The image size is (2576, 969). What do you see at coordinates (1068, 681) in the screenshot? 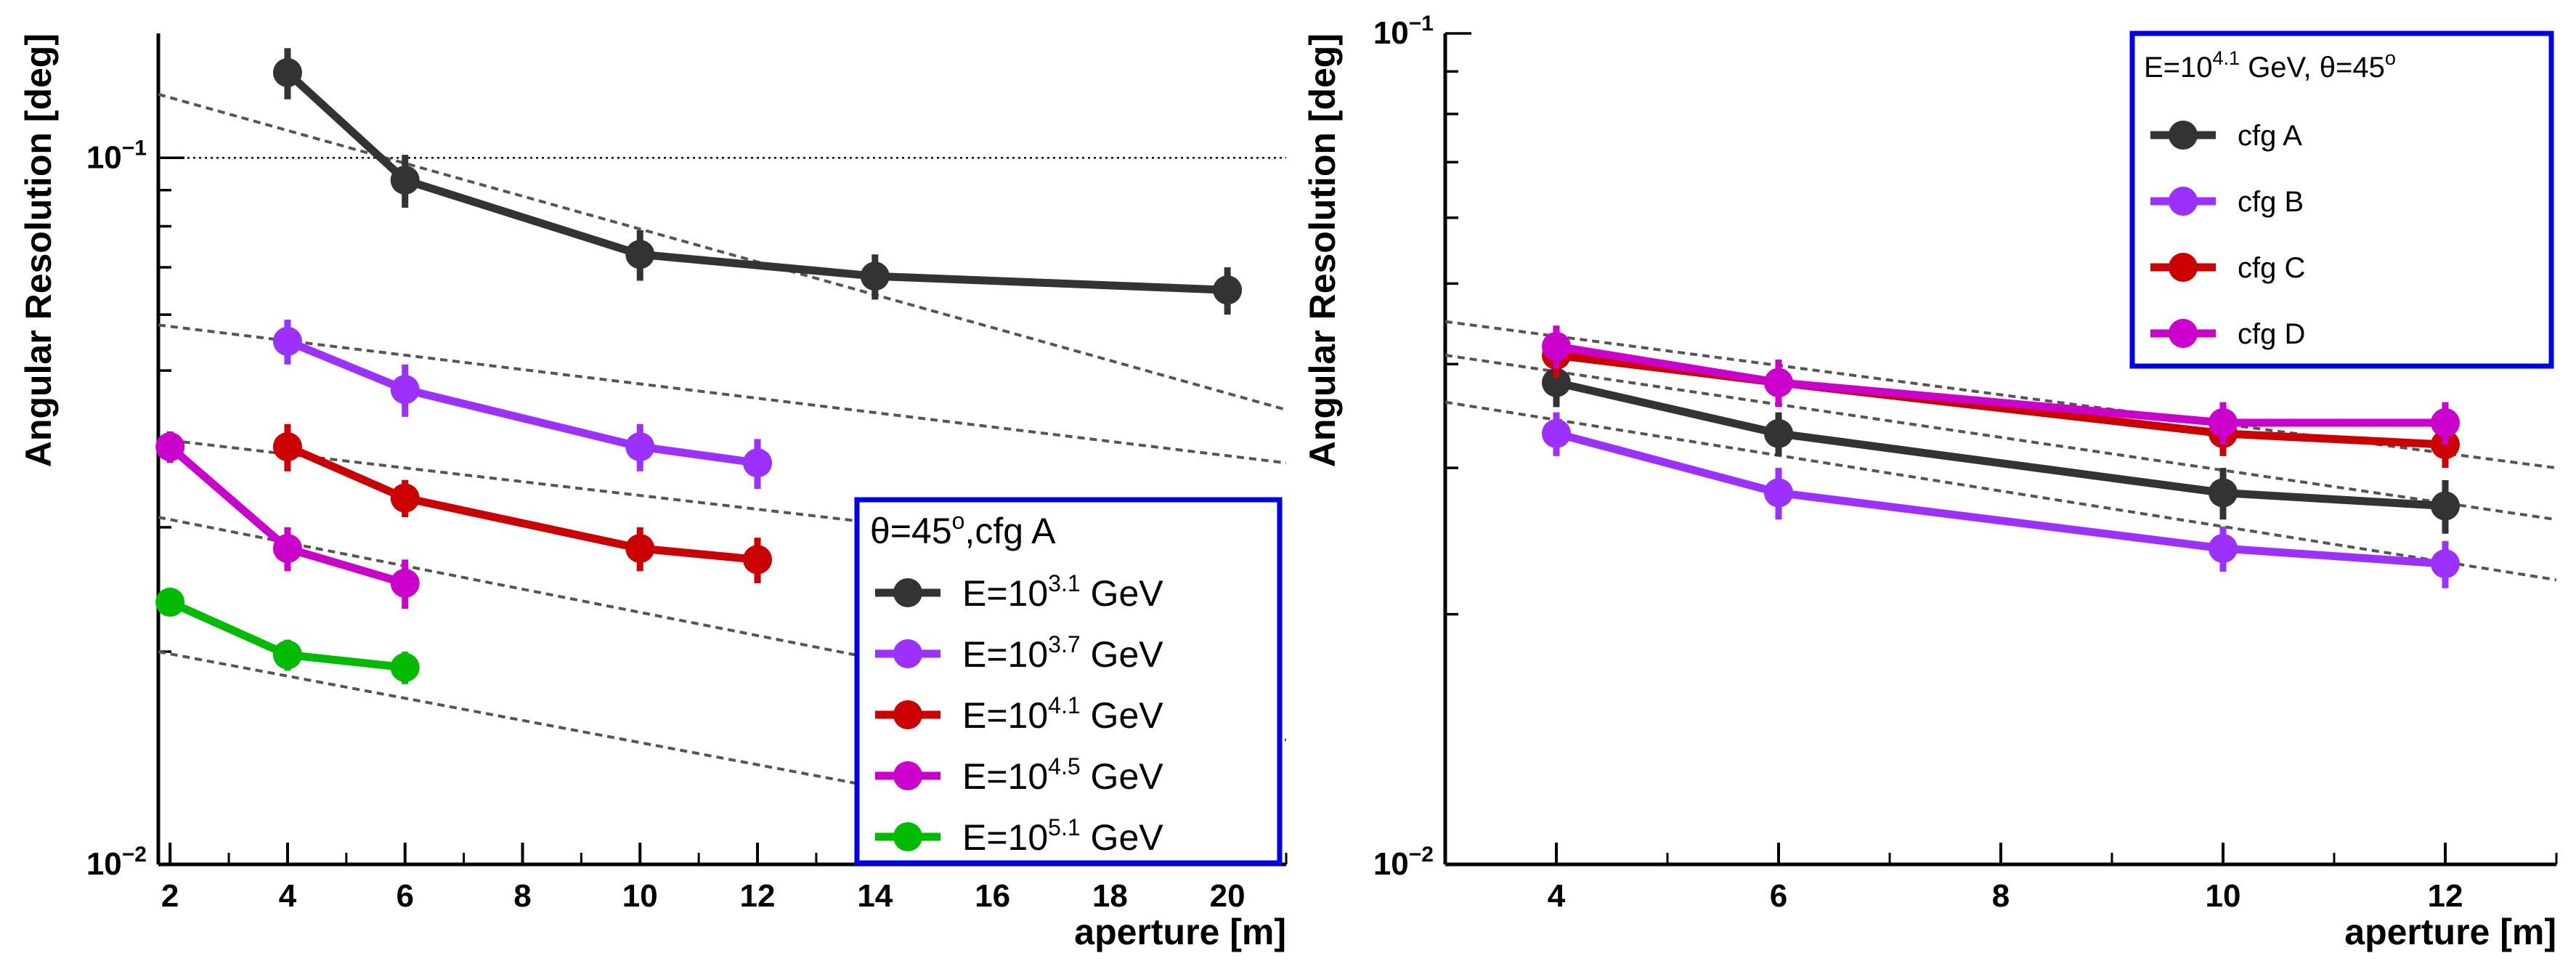
I see `legend-box` at bounding box center [1068, 681].